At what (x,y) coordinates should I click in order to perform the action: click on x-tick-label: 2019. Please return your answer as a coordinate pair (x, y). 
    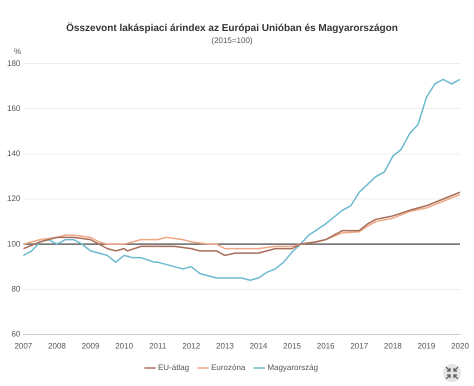
    Looking at the image, I should click on (427, 345).